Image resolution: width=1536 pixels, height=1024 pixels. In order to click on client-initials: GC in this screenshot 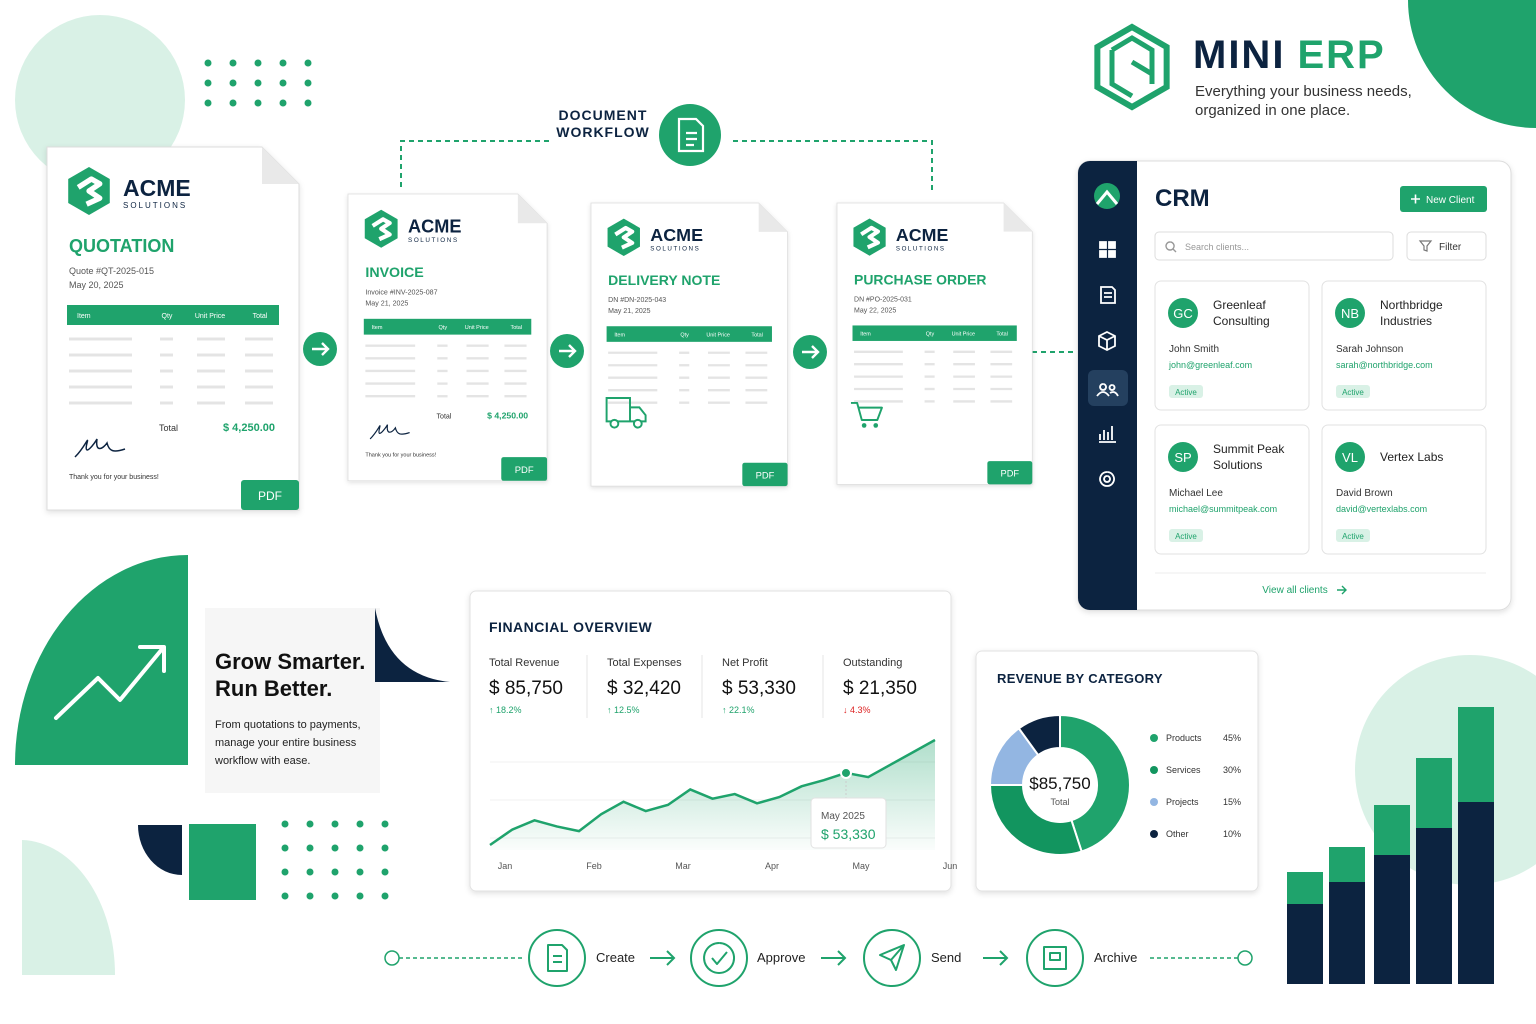, I will do `click(1183, 313)`.